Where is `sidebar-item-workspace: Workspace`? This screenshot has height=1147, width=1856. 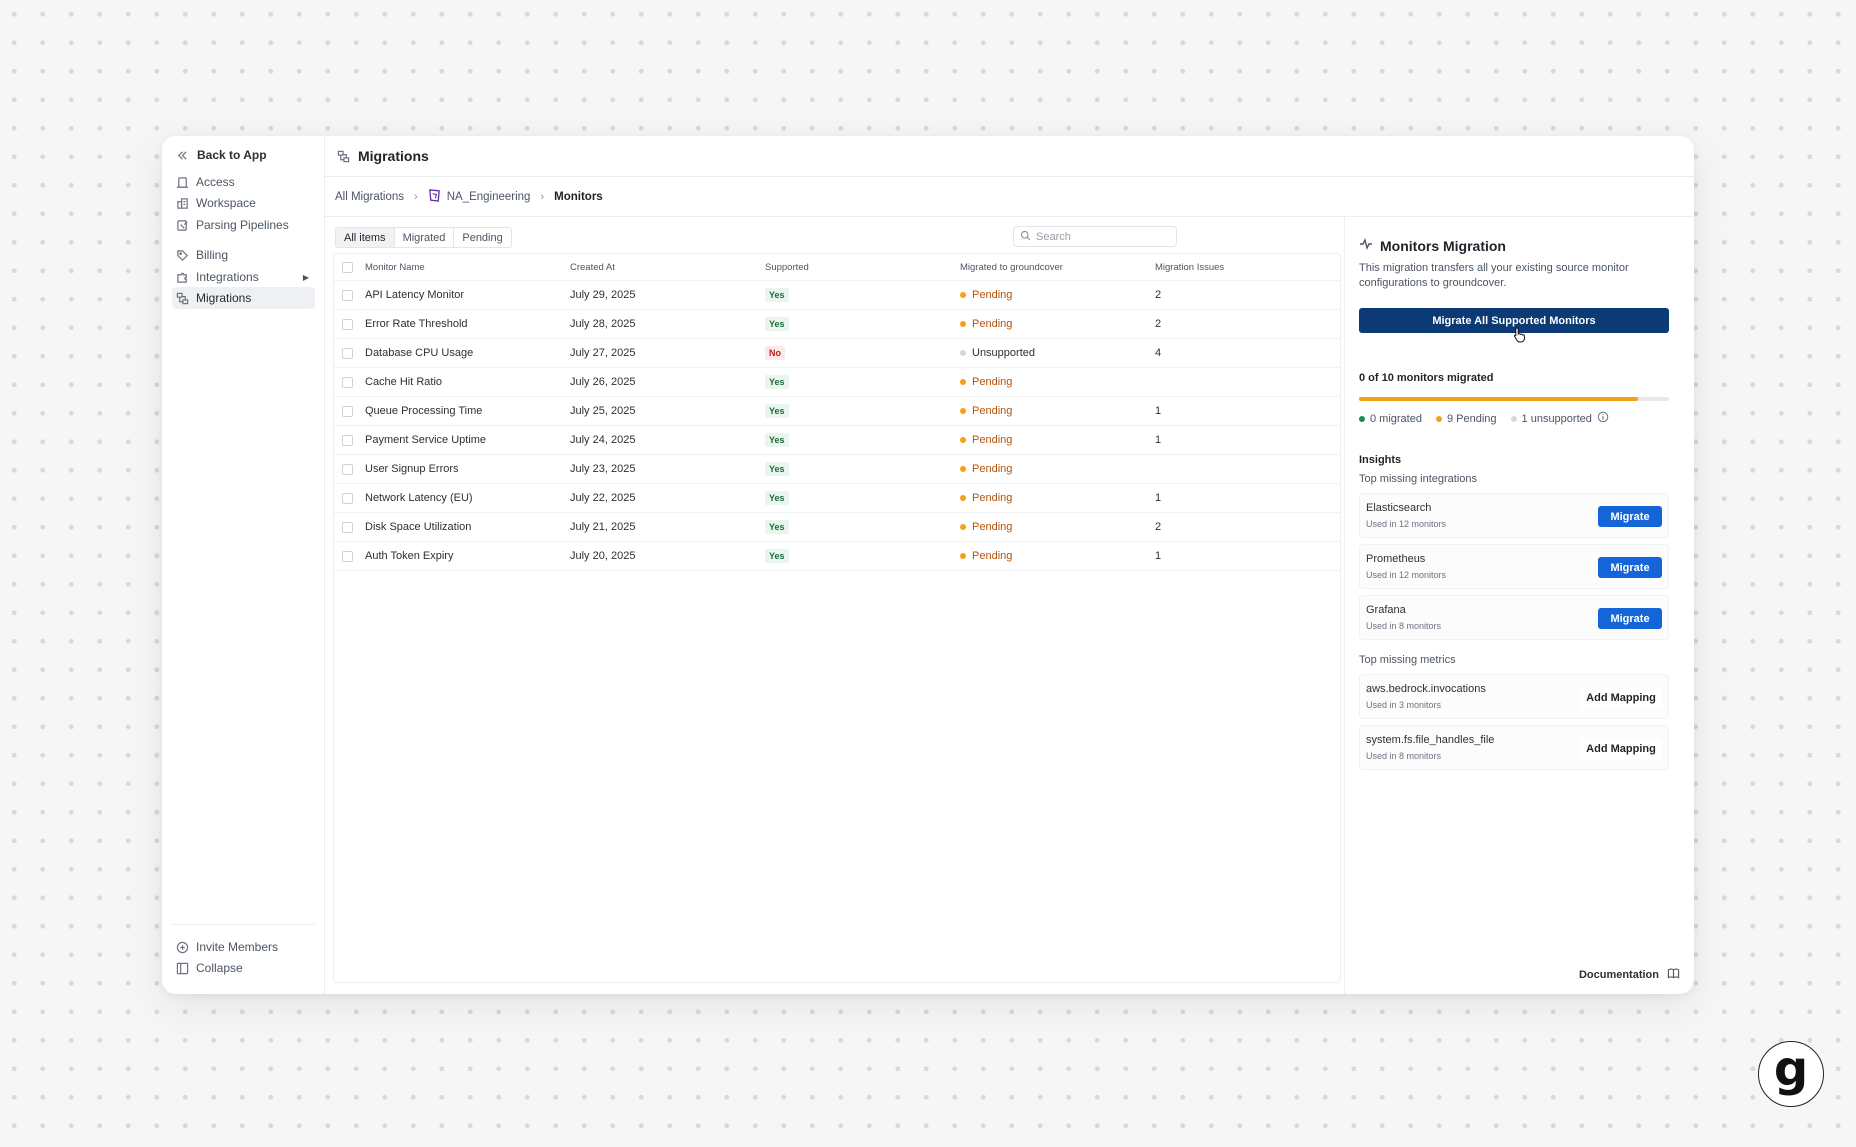 sidebar-item-workspace: Workspace is located at coordinates (243, 203).